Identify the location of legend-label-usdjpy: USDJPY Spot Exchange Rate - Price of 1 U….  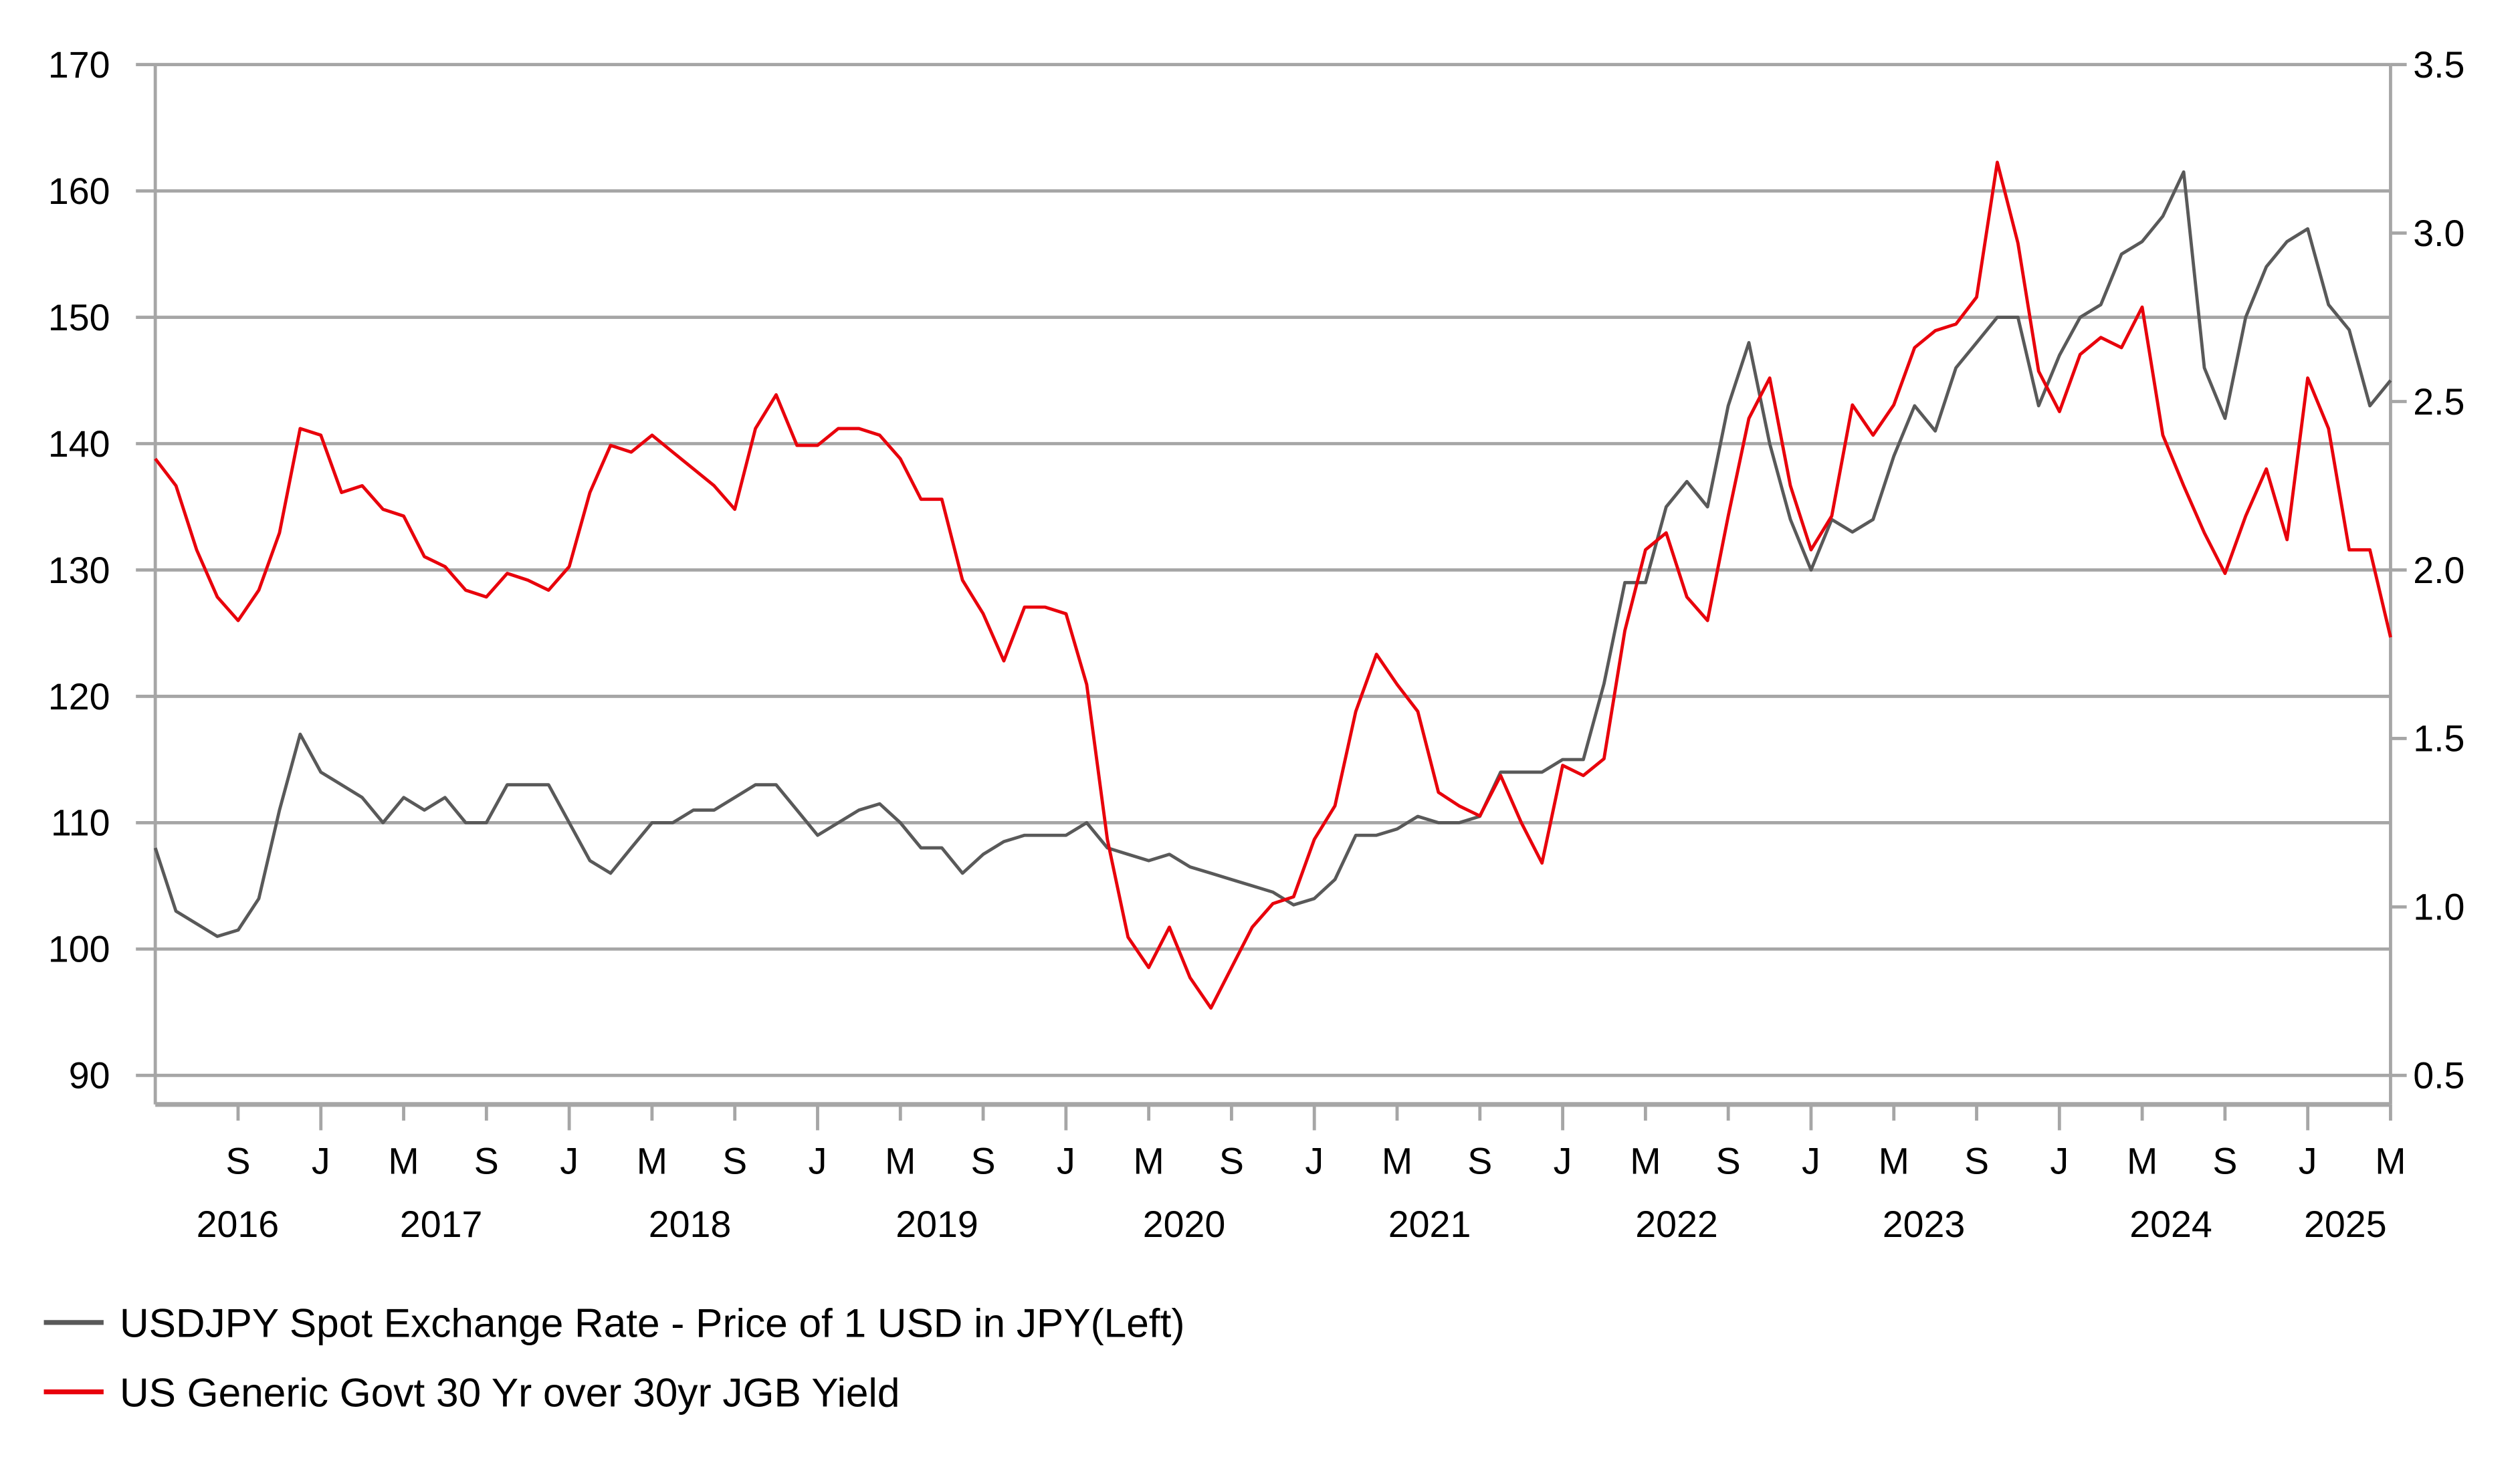
(652, 1323).